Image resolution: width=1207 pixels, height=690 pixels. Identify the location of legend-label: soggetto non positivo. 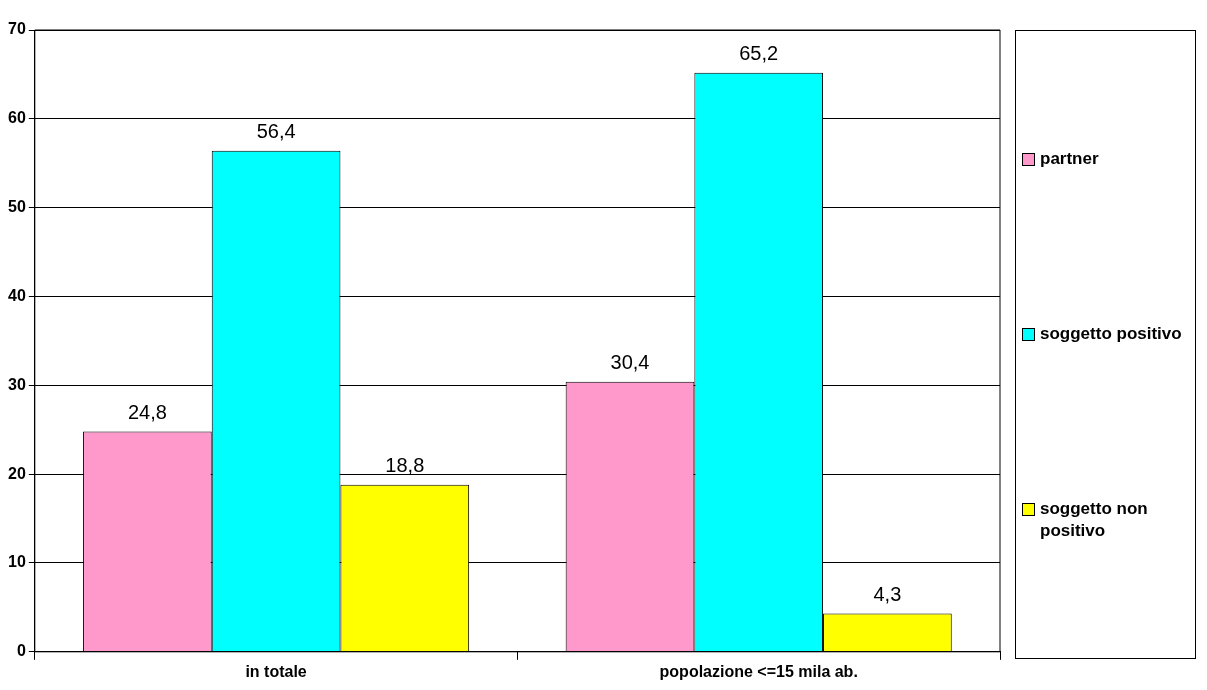
(1094, 519).